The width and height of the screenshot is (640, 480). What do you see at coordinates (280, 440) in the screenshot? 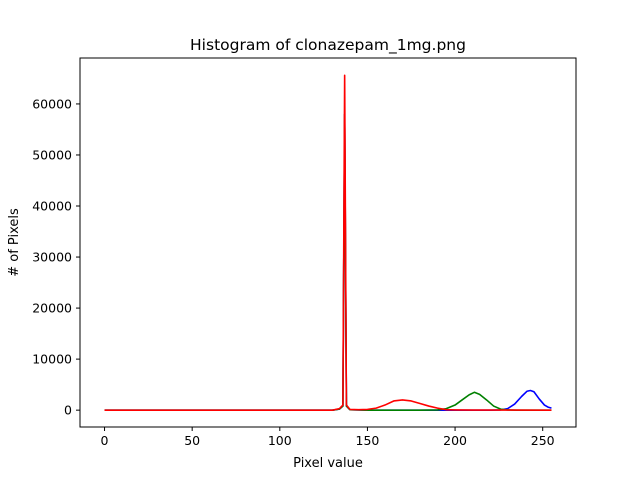
I see `x-tick-label: 100` at bounding box center [280, 440].